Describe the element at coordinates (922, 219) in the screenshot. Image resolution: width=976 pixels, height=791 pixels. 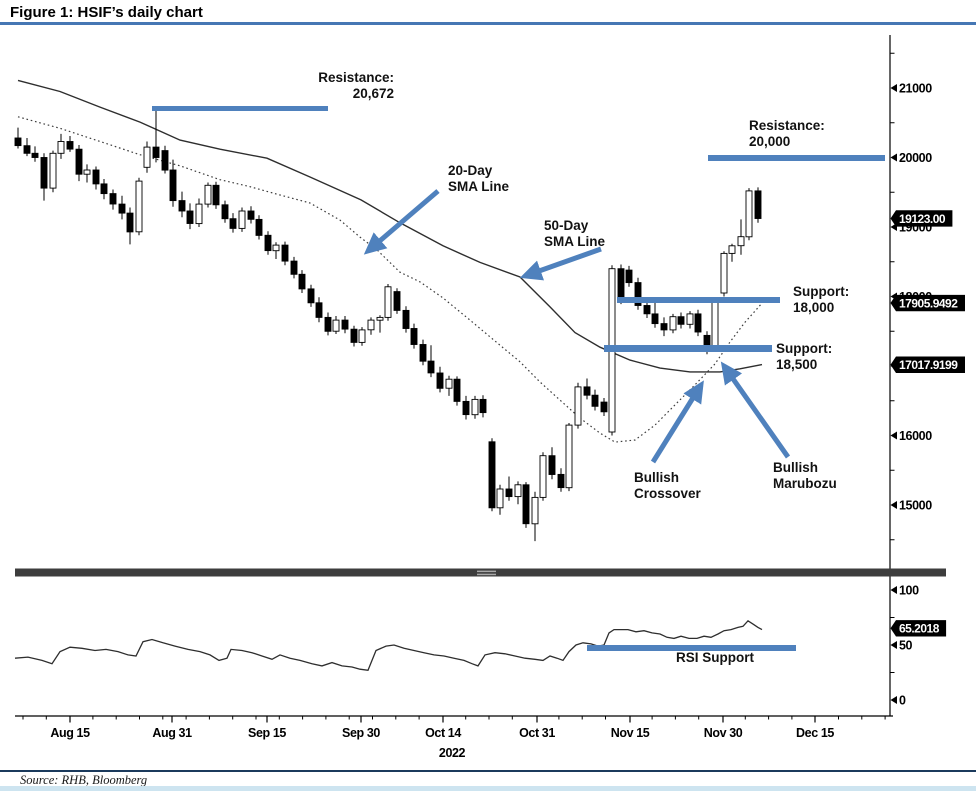
I see `svg-text: 19123.00` at that location.